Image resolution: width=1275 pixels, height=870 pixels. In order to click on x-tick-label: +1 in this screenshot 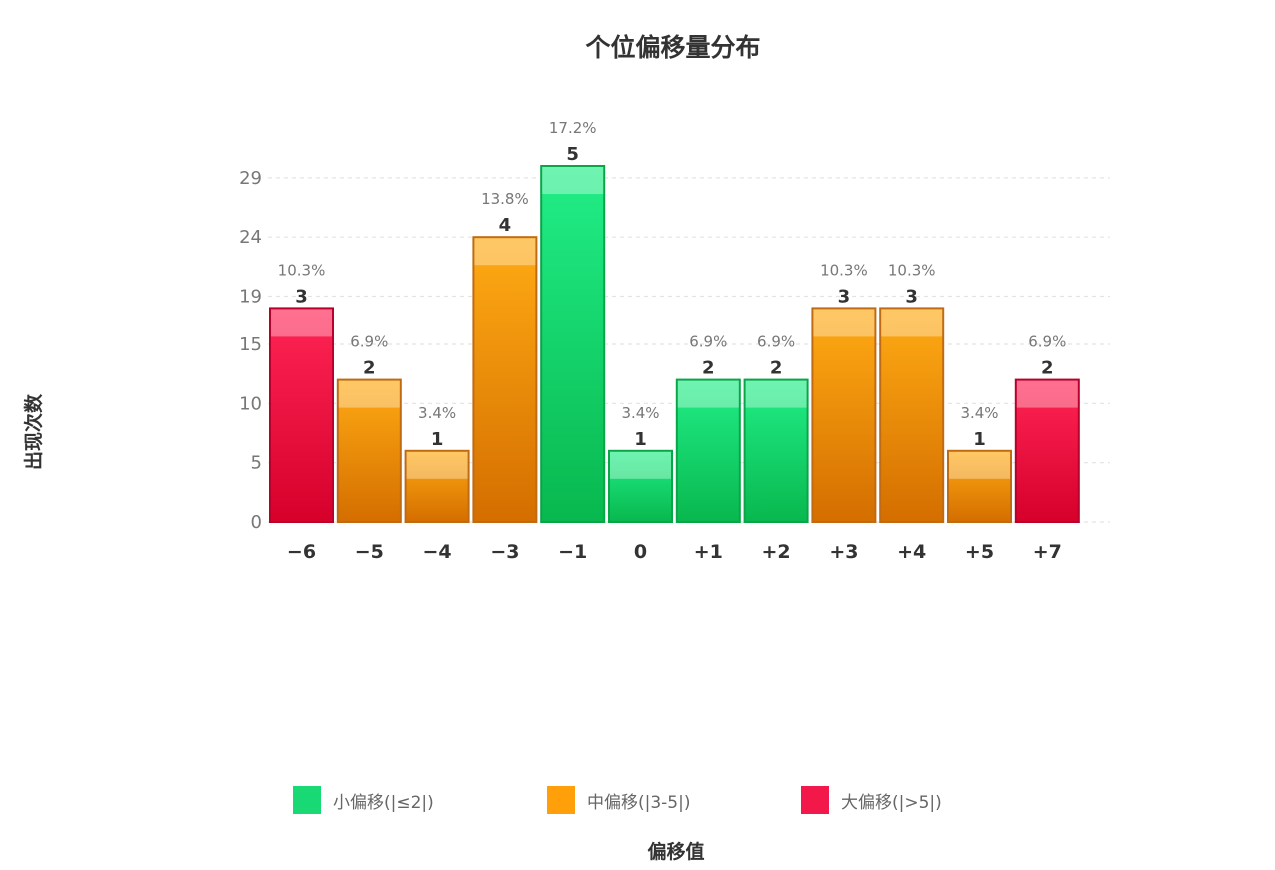, I will do `click(708, 552)`.